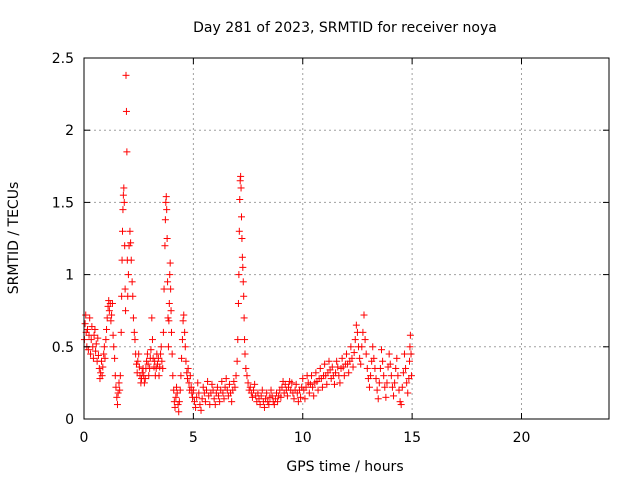 This screenshot has height=480, width=640. I want to click on x-tick-label: 10, so click(303, 438).